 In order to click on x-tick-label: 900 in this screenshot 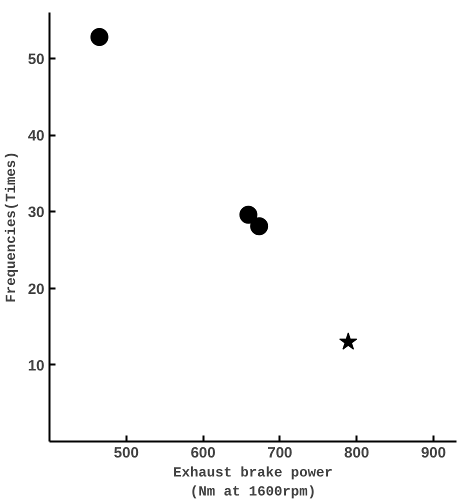, I will do `click(433, 453)`.